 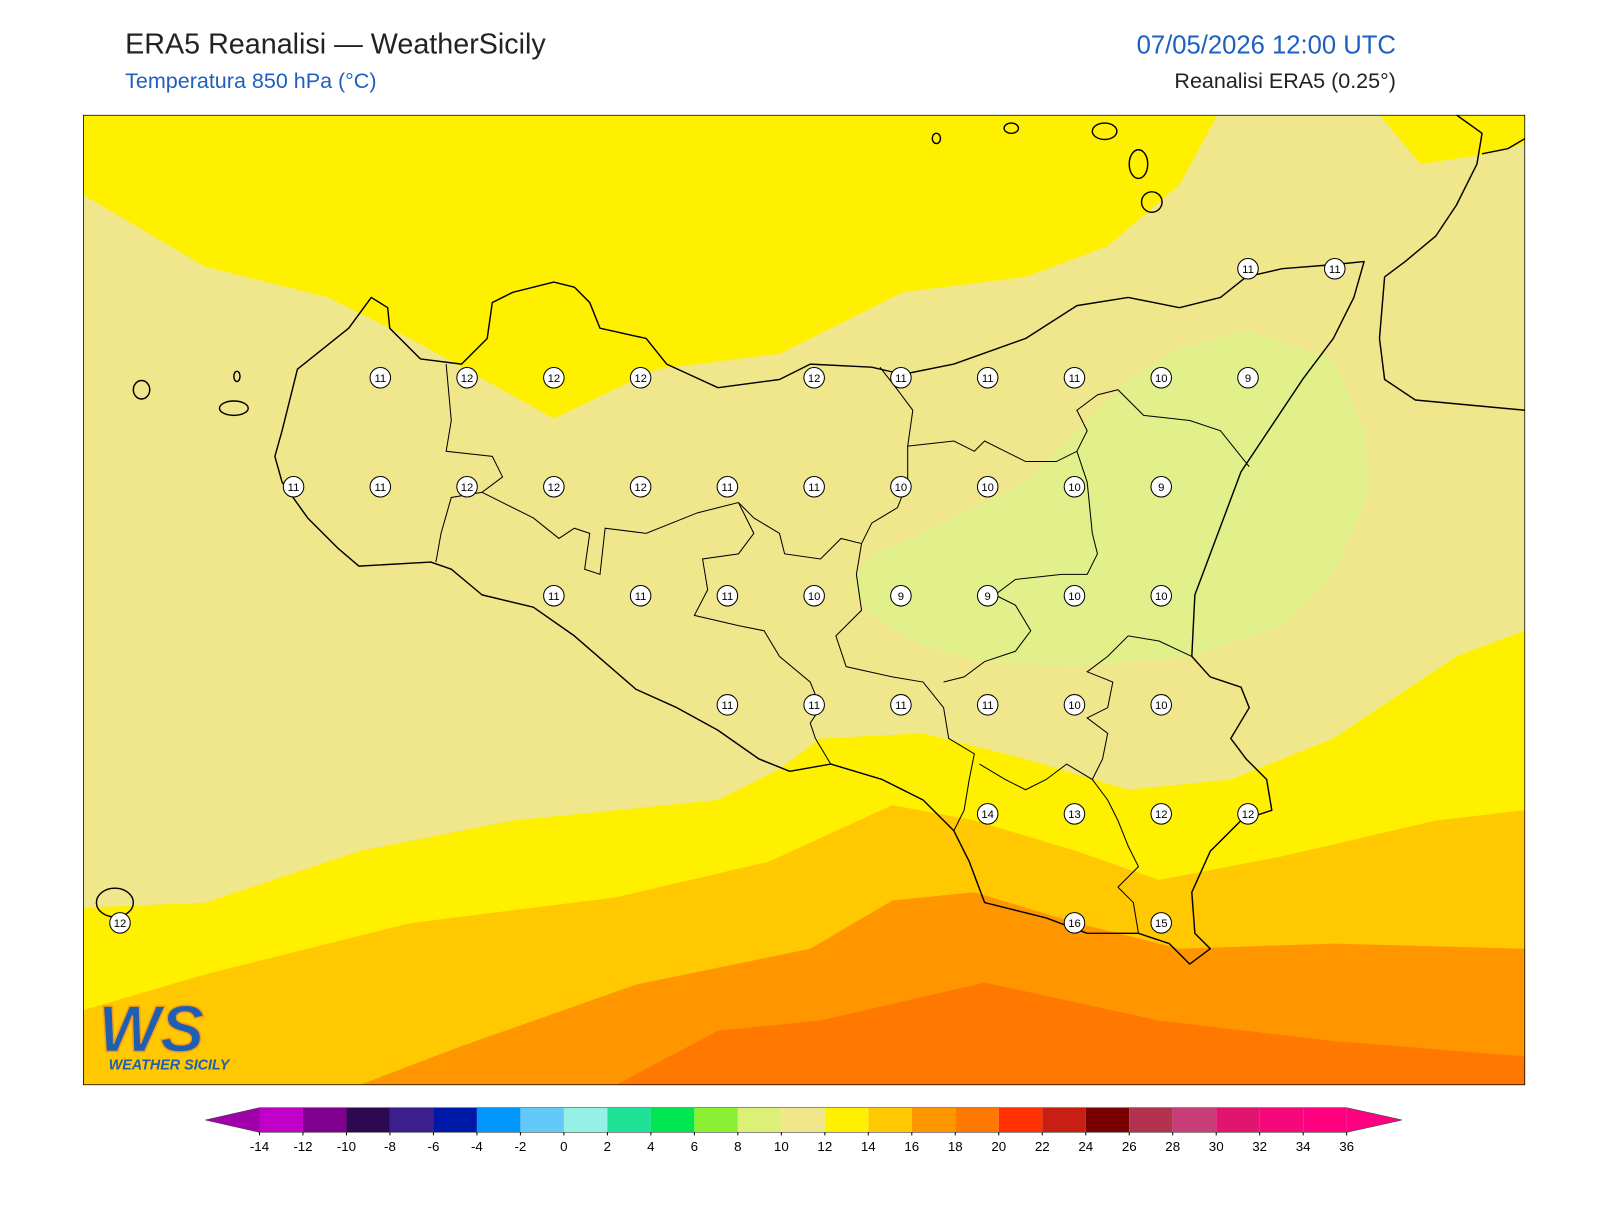 What do you see at coordinates (1374, 1120) in the screenshot?
I see `colorbar-extend-high` at bounding box center [1374, 1120].